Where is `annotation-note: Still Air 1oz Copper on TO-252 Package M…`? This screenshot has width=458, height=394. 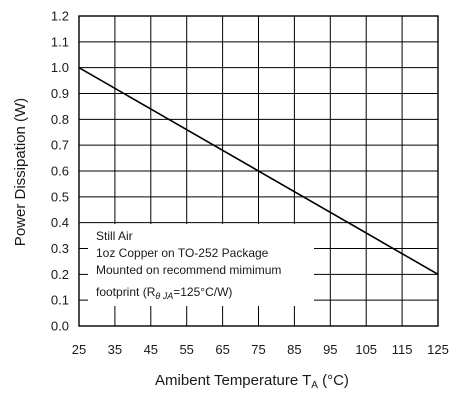
annotation-note: Still Air 1oz Copper on TO-252 Package M… is located at coordinates (201, 265).